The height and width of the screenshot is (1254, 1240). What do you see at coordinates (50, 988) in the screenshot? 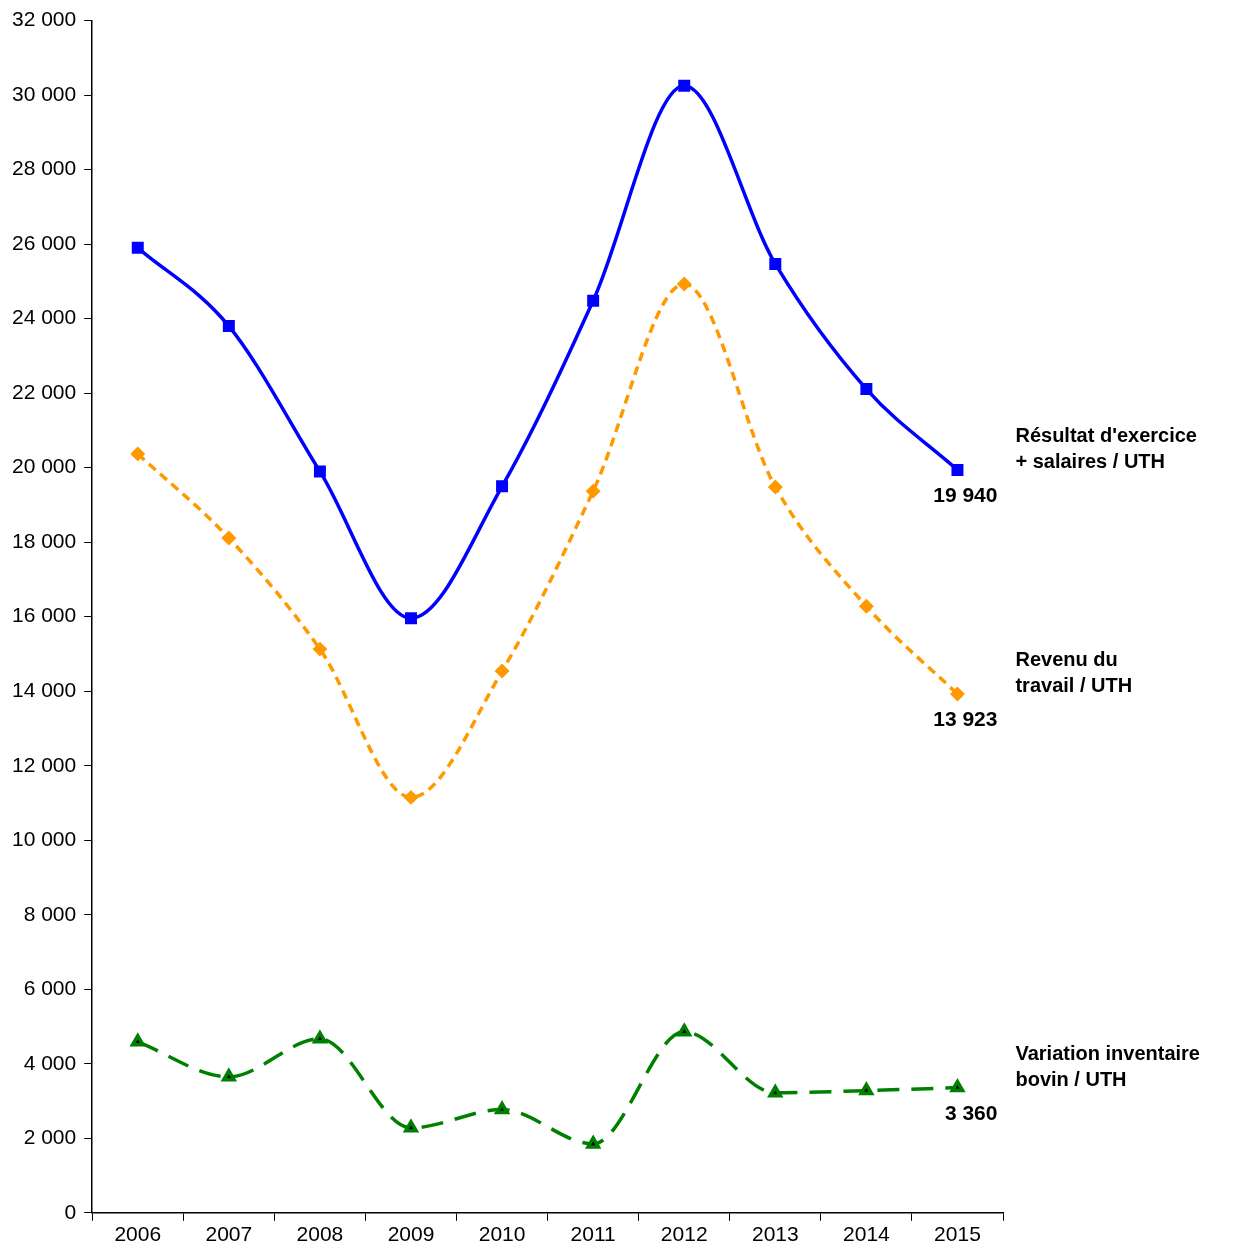
I see `y-tick-label: 6 000` at bounding box center [50, 988].